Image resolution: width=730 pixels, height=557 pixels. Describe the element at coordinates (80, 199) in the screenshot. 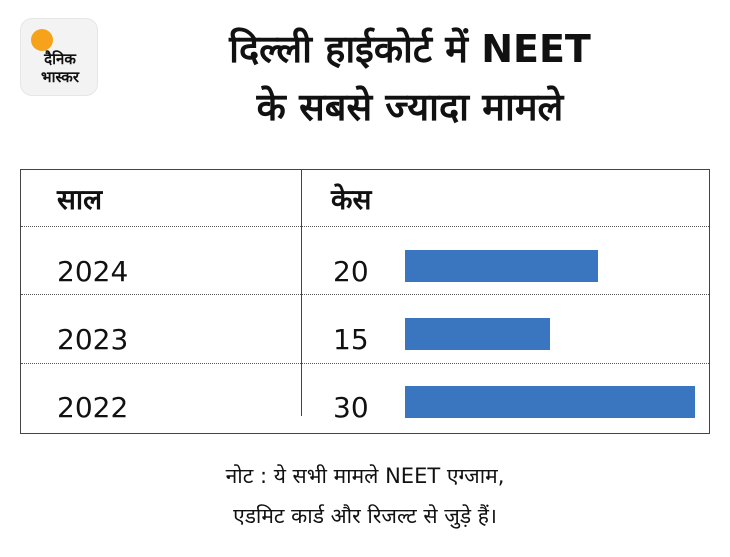

I see `year-column-header: साल` at that location.